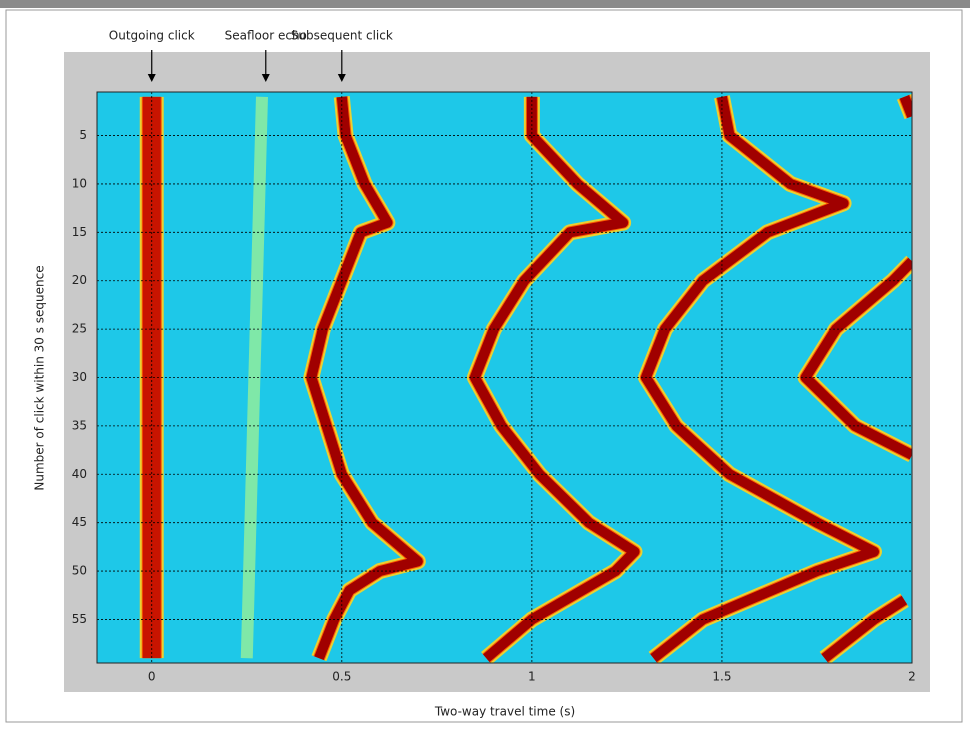 The height and width of the screenshot is (730, 970). I want to click on y-tick-label: 40, so click(79, 474).